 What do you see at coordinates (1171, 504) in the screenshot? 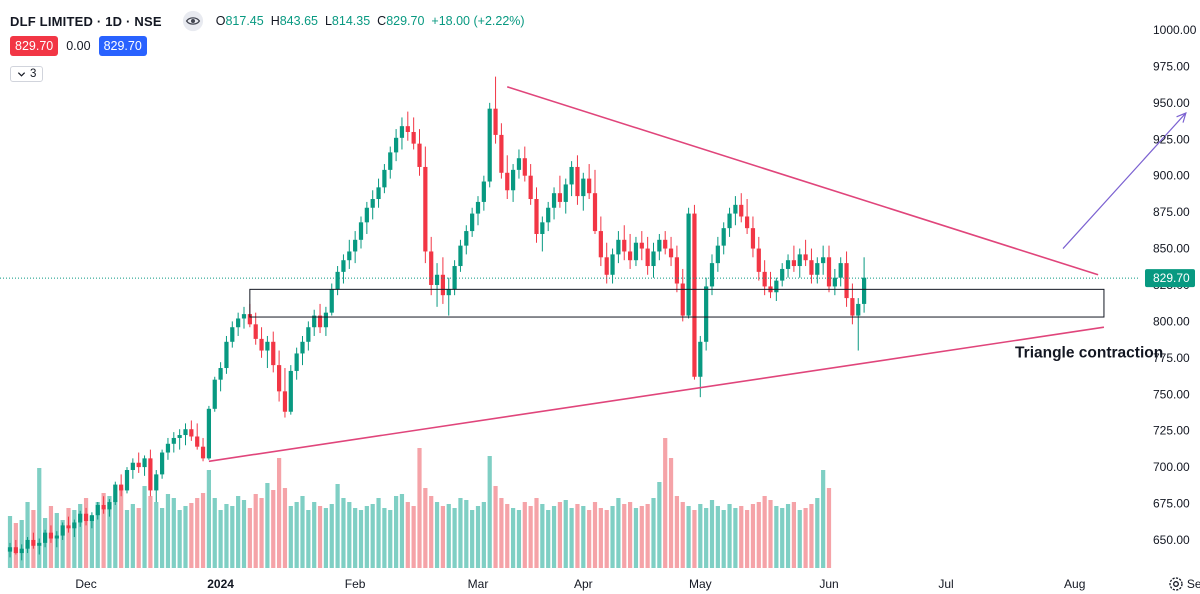
I see `y-tick-label: 675.00` at bounding box center [1171, 504].